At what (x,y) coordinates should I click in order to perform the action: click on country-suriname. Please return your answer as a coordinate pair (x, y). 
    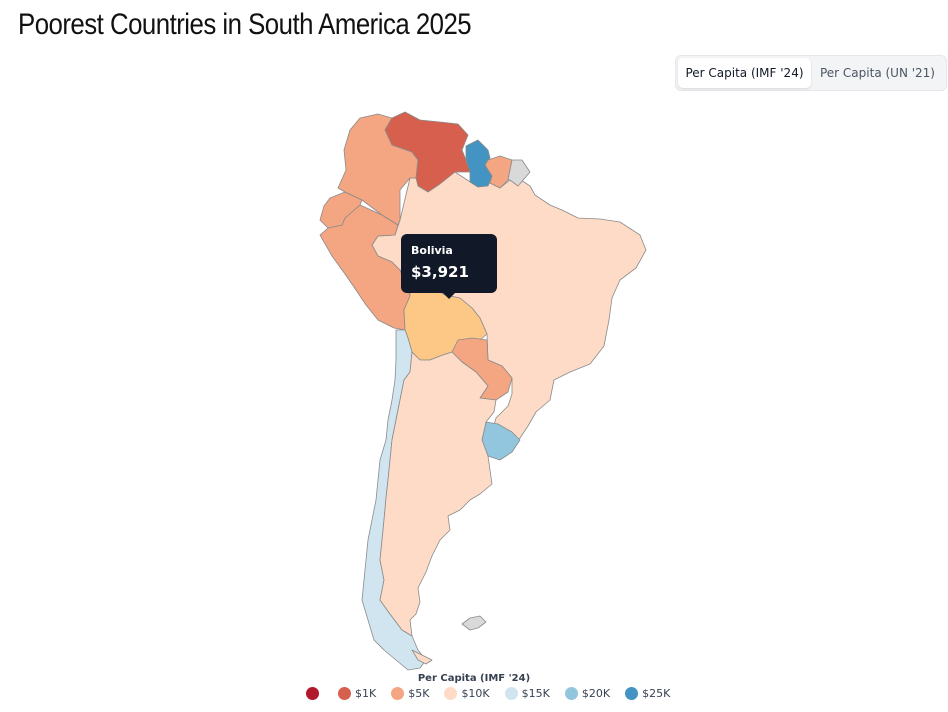
    Looking at the image, I should click on (498, 172).